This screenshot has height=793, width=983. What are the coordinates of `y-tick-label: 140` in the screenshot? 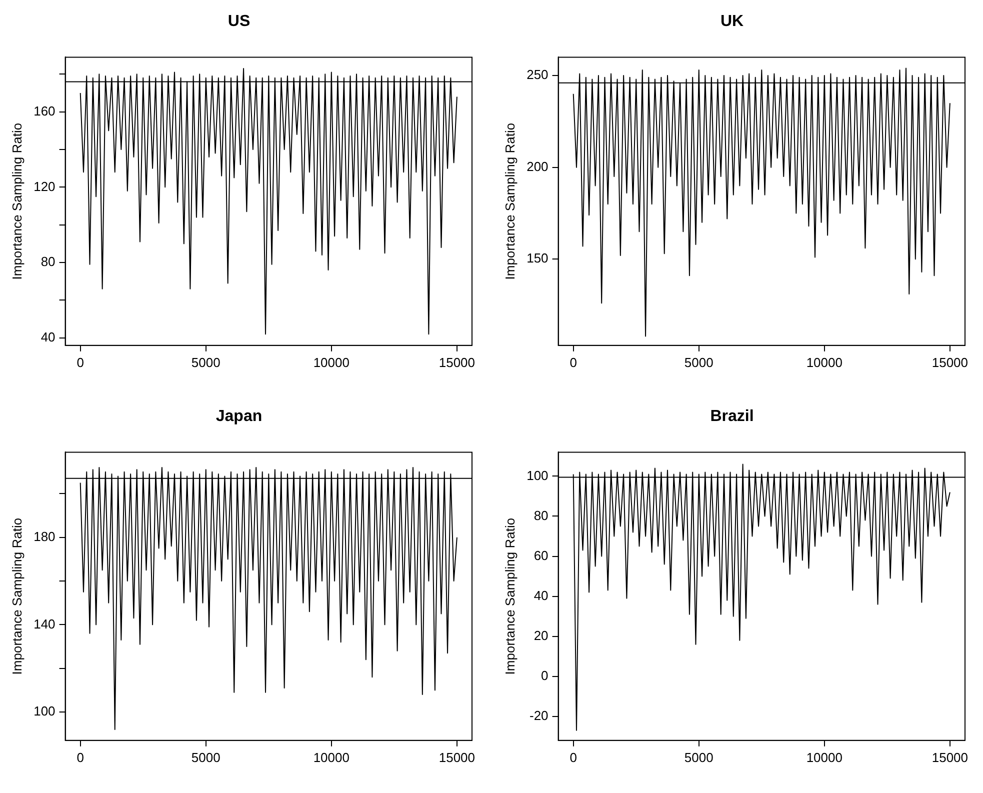 It's located at (45, 624).